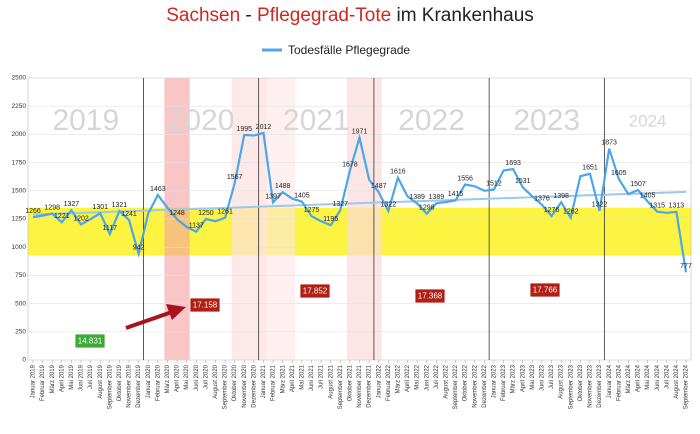  Describe the element at coordinates (552, 210) in the screenshot. I see `data-label: 1276` at that location.